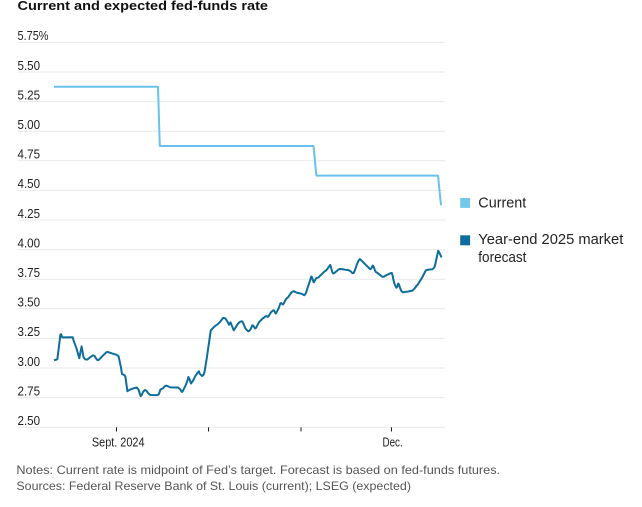 The width and height of the screenshot is (642, 507). I want to click on svg-text: Year-end 2025 market, so click(550, 240).